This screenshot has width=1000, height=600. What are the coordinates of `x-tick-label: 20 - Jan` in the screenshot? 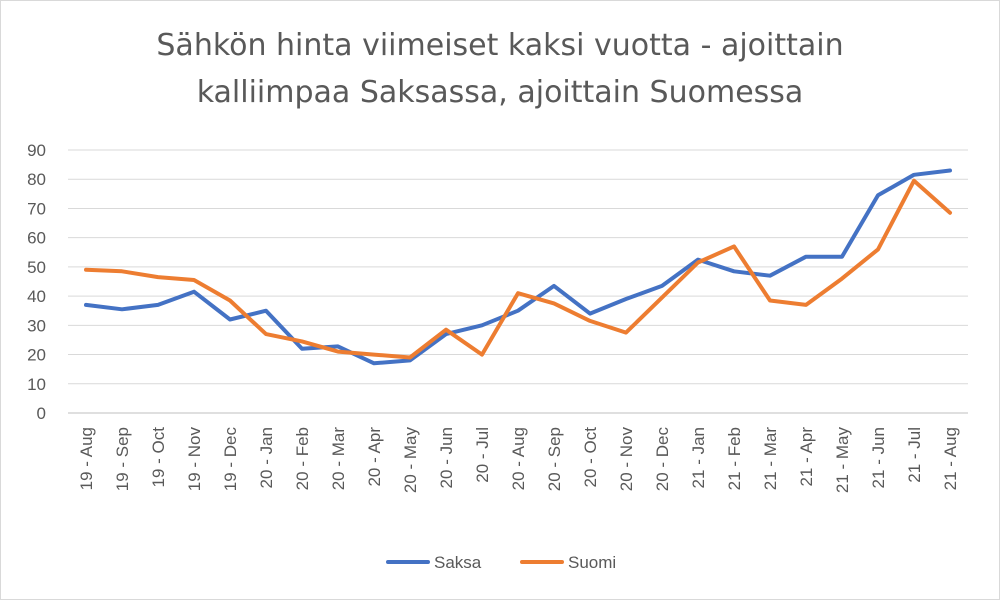 It's located at (266, 457).